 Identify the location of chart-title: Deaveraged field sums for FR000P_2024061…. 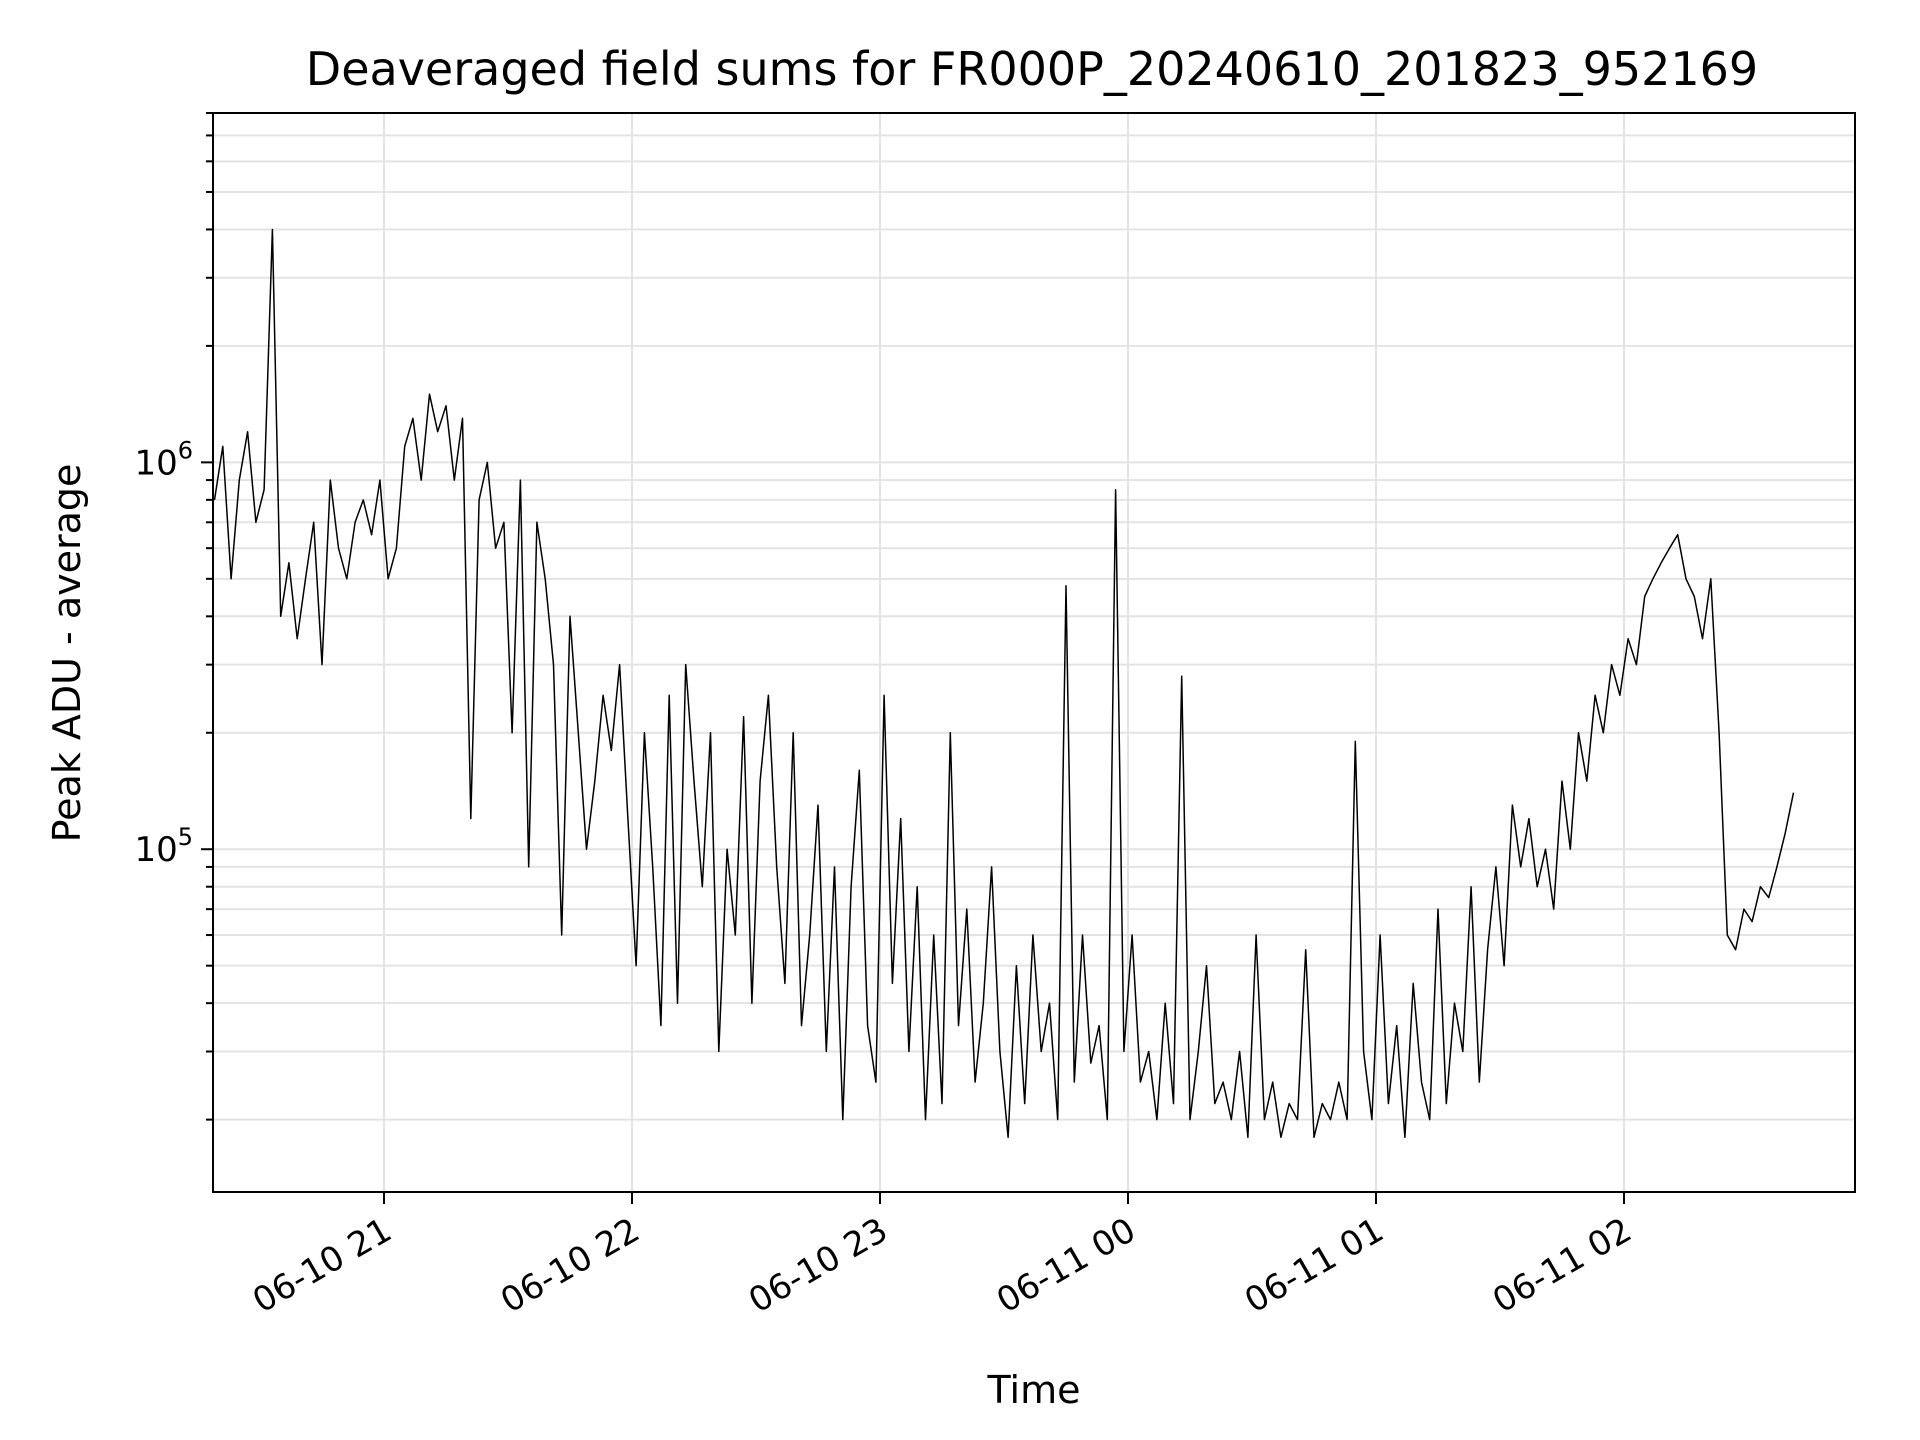
(1032, 69).